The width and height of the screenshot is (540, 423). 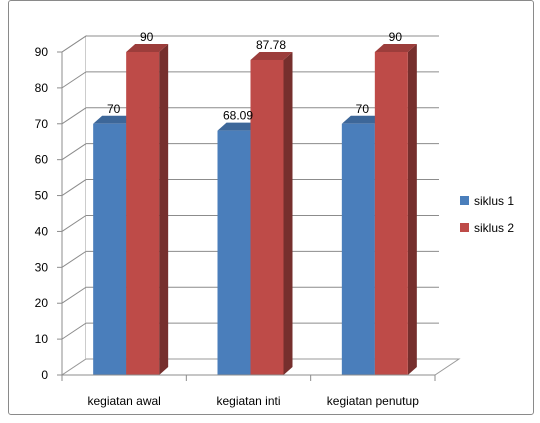 What do you see at coordinates (123, 401) in the screenshot?
I see `x-tick-label: kegiatan awal` at bounding box center [123, 401].